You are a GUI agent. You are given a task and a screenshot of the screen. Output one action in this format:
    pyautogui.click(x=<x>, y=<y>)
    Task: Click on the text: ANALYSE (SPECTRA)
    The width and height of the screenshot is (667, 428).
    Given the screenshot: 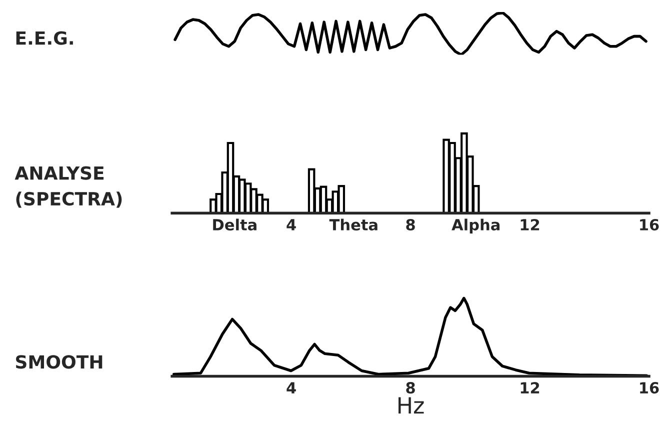 What is the action you would take?
    pyautogui.click(x=68, y=187)
    